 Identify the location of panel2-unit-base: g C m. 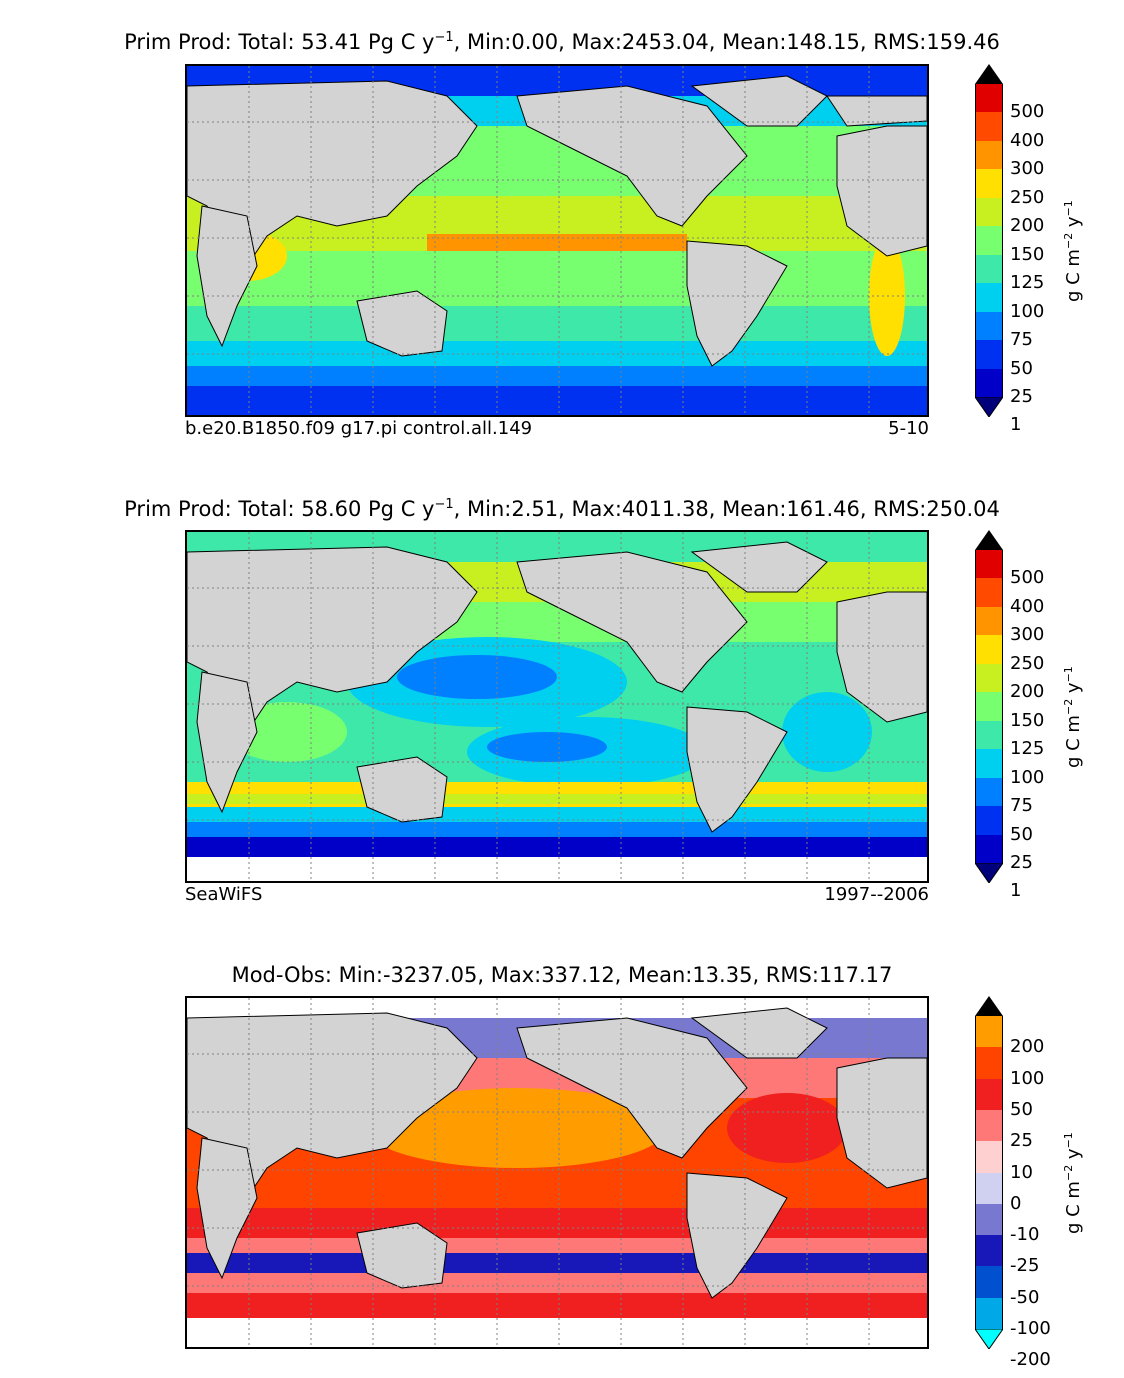
(1073, 741).